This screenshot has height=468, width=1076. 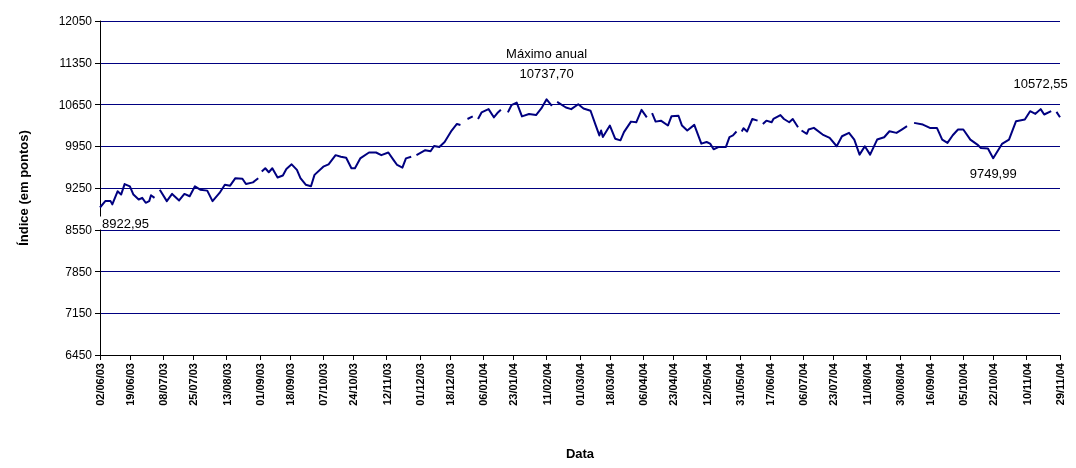 I want to click on x-tick-label: 08/07/03, so click(x=163, y=384).